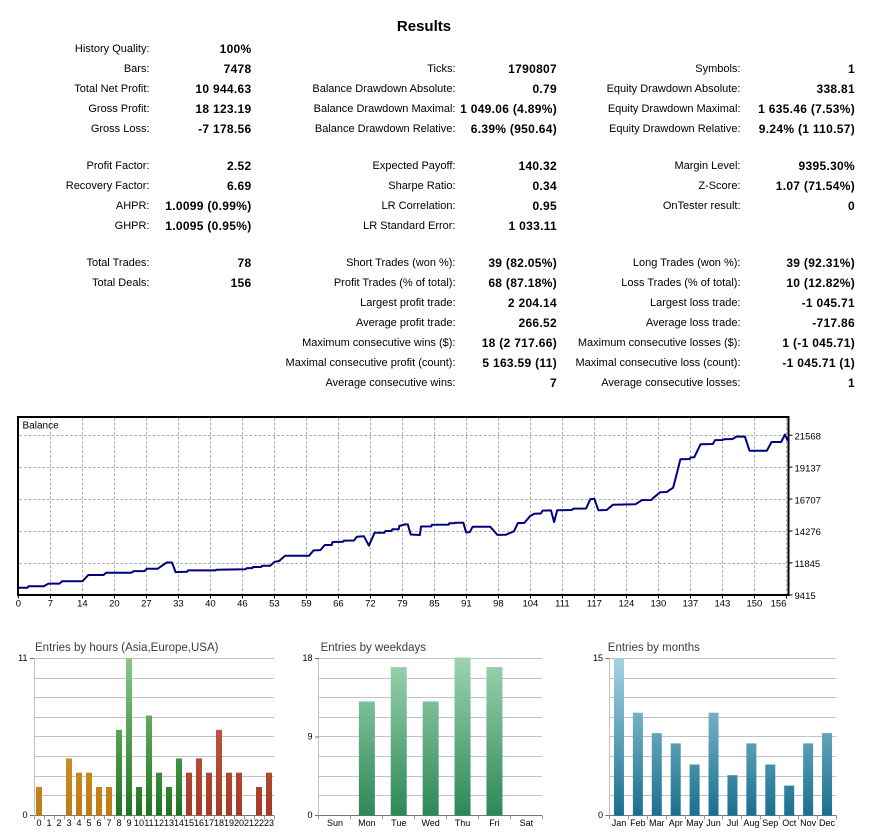 The image size is (873, 838). Describe the element at coordinates (827, 823) in the screenshot. I see `svg-text: Dec` at that location.